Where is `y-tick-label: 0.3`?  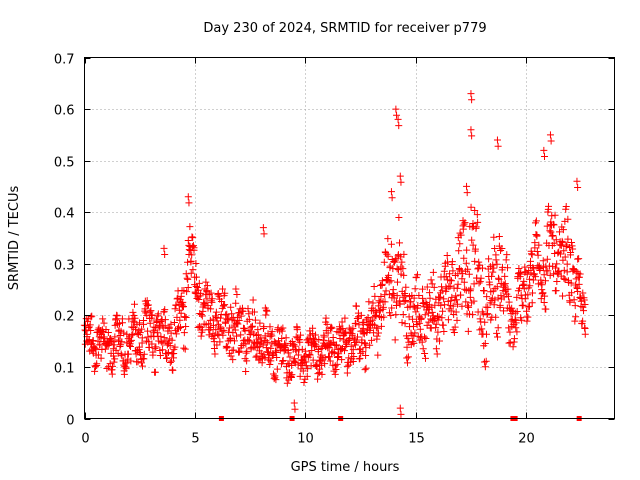
y-tick-label: 0.3 is located at coordinates (64, 266).